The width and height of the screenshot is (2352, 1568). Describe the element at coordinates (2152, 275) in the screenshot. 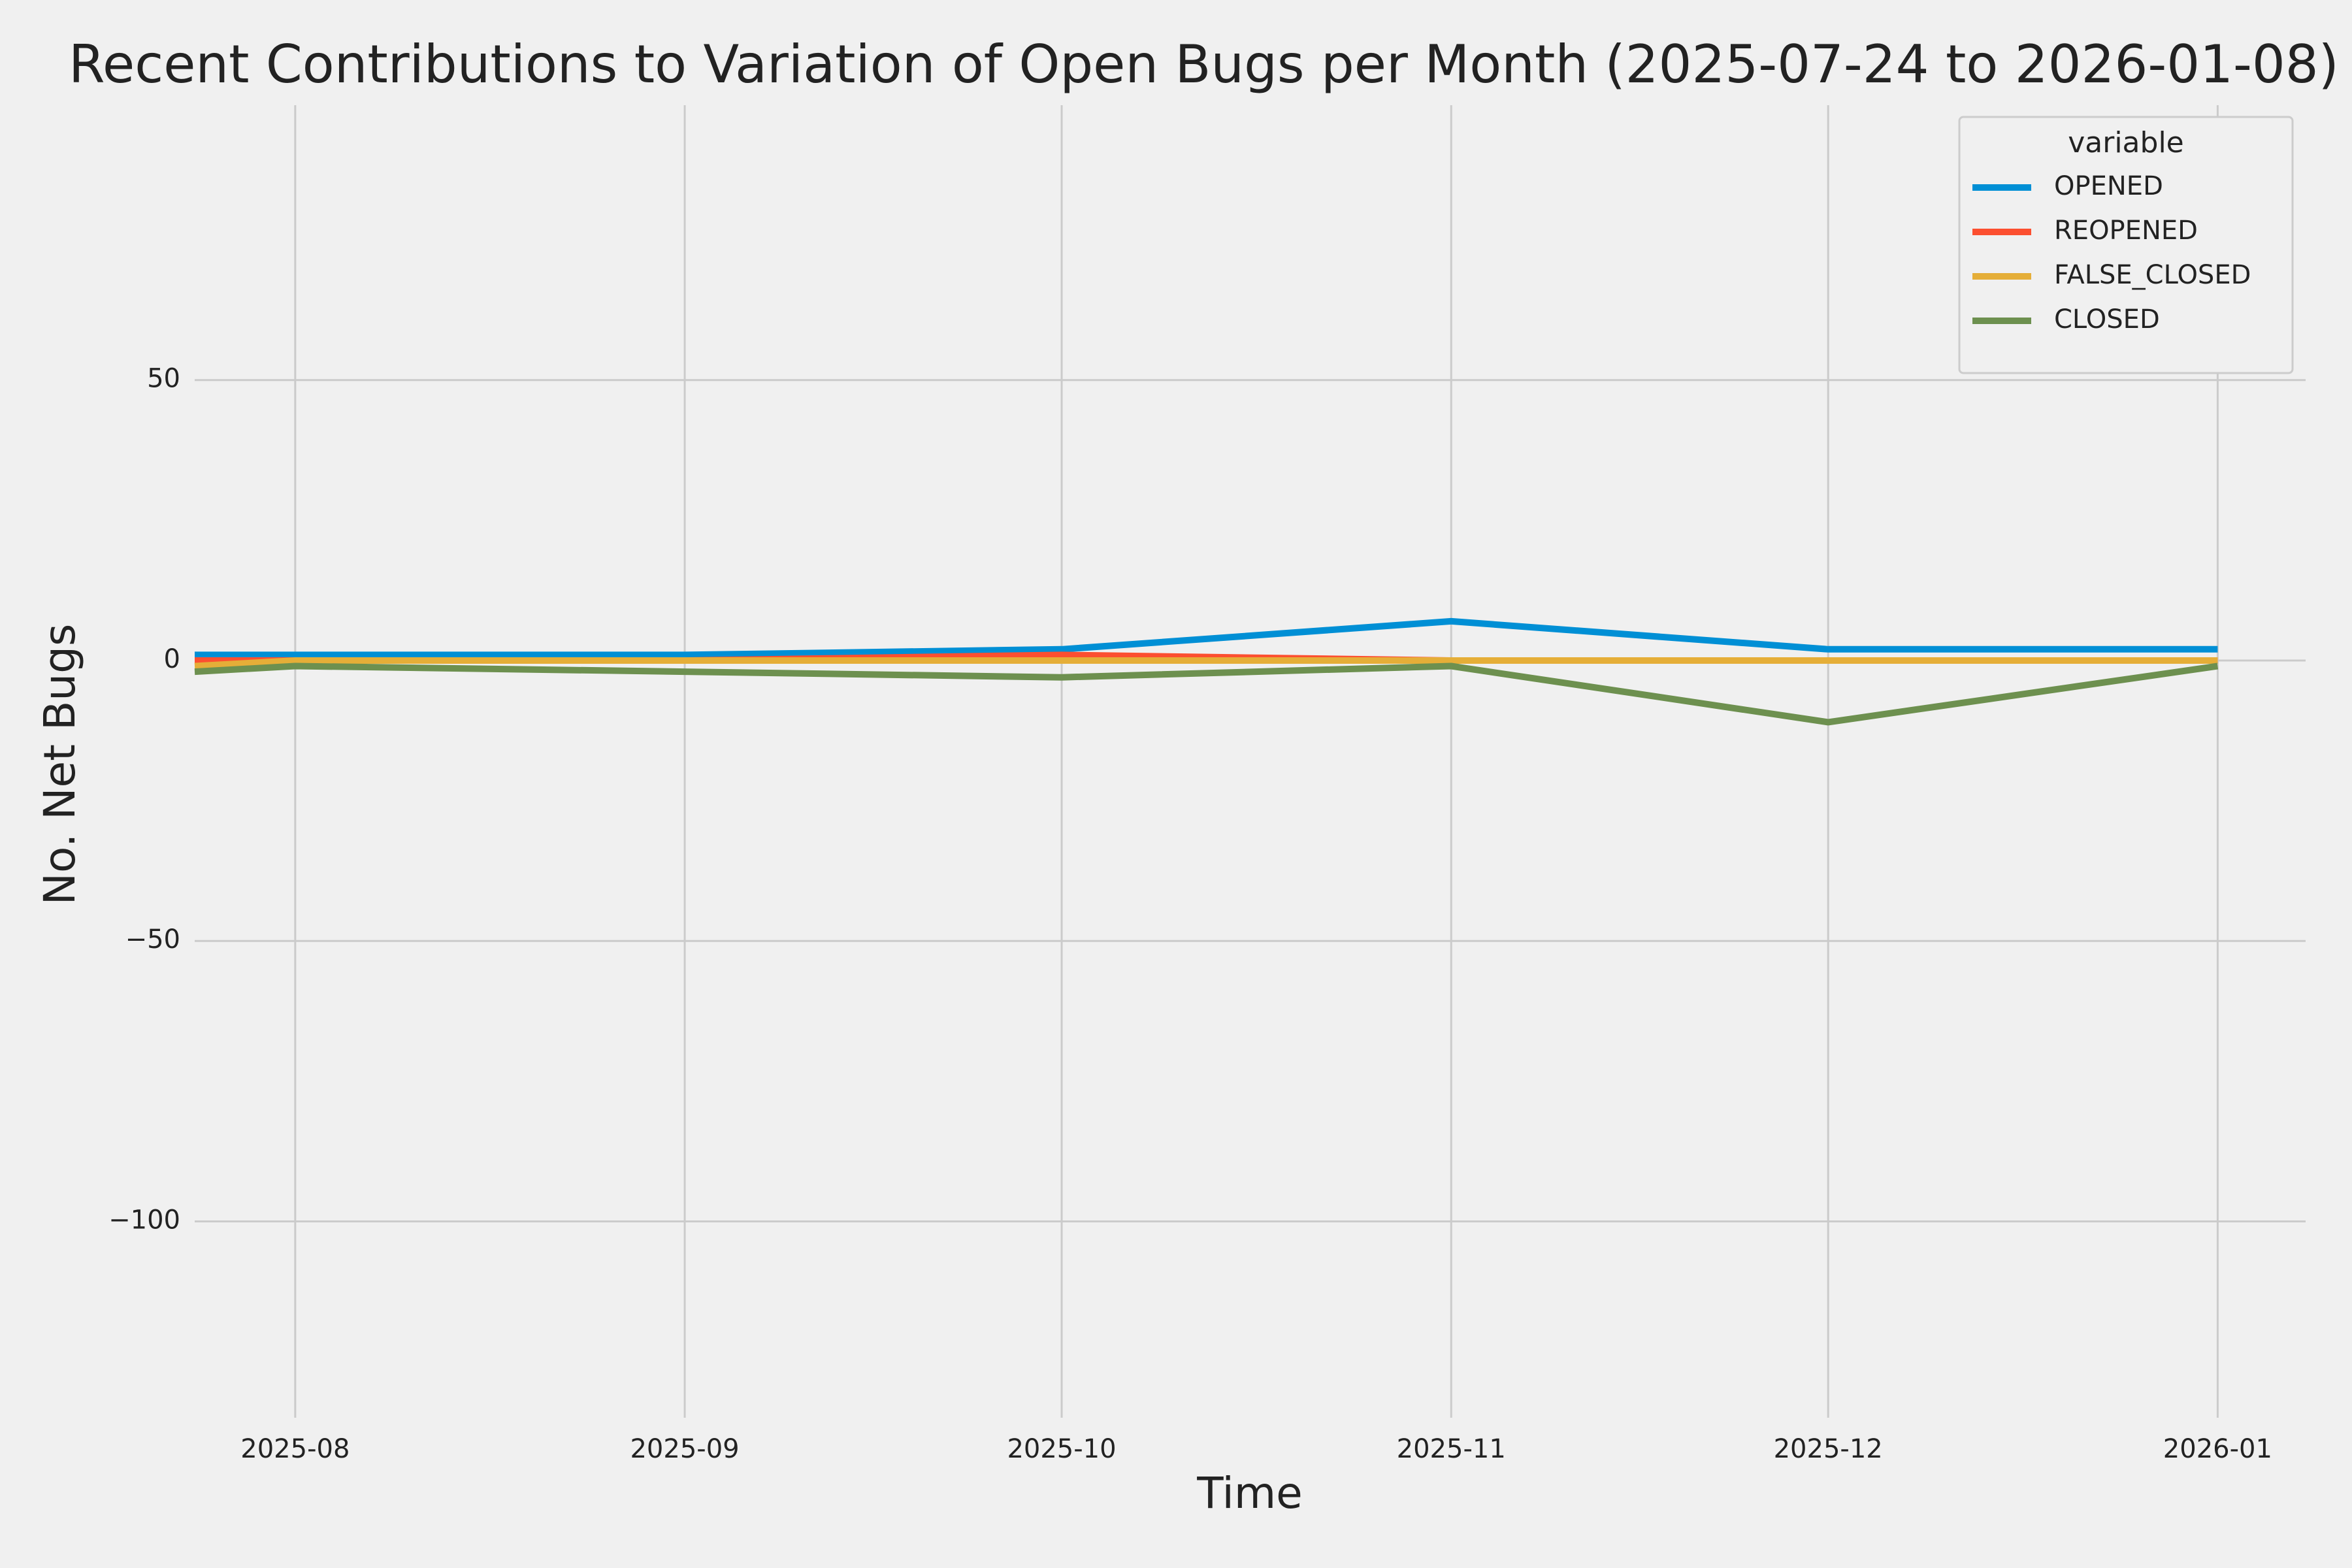

I see `legend-label: FALSE_CLOSED` at that location.